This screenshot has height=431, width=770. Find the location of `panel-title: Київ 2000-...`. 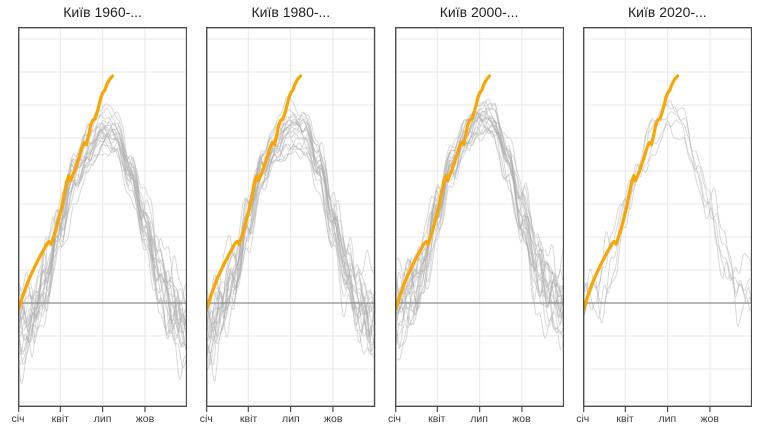

panel-title: Київ 2000-... is located at coordinates (479, 12).